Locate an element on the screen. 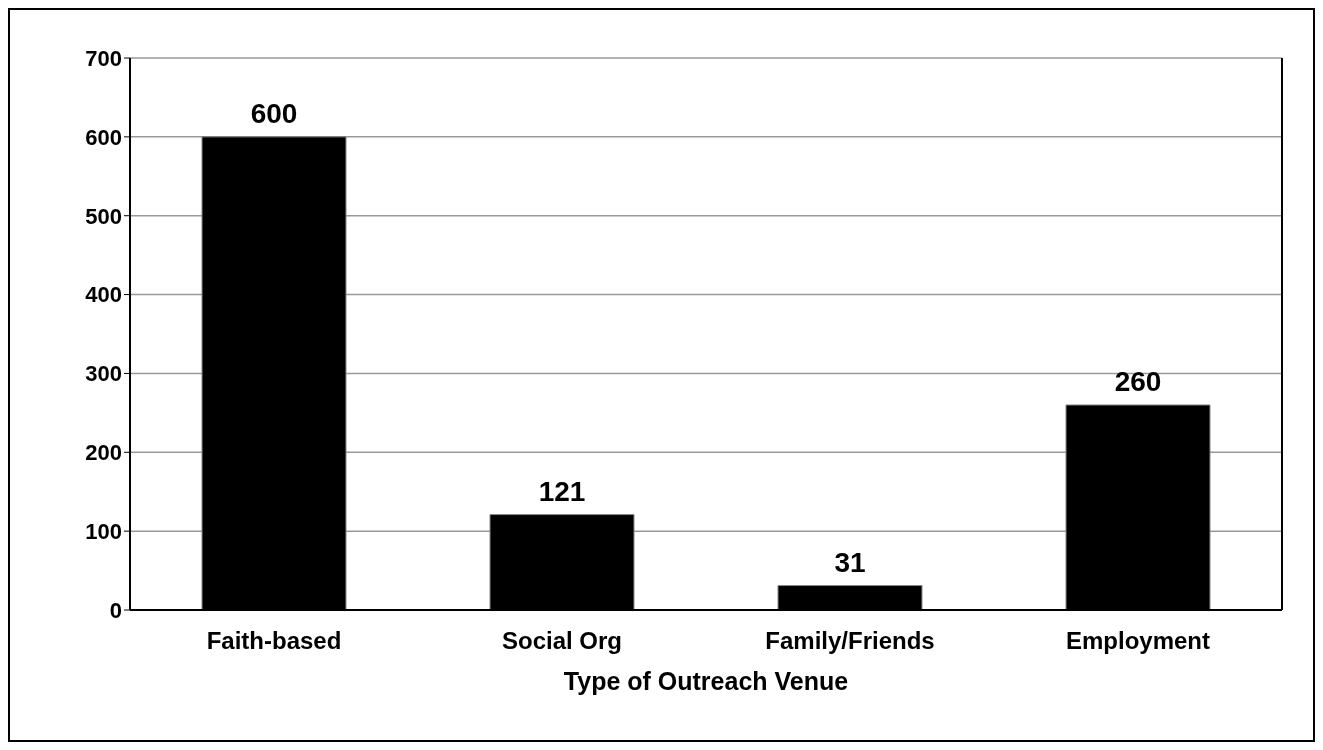 The height and width of the screenshot is (750, 1323). y-tick-label: 100 is located at coordinates (103, 531).